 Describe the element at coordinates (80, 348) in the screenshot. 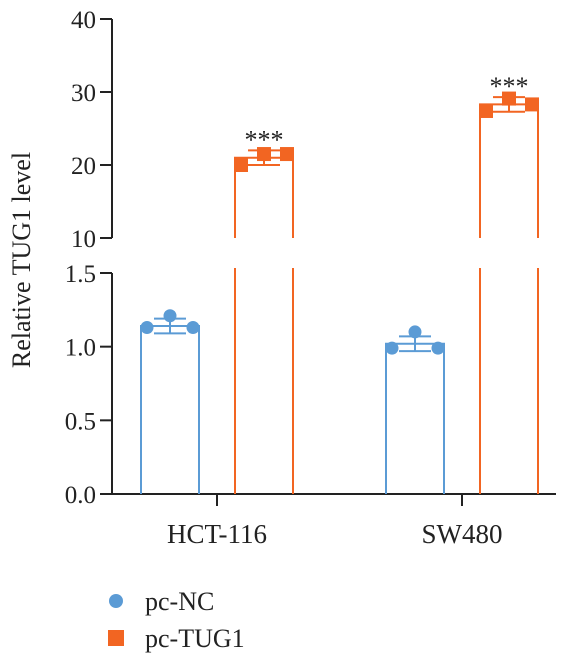

I see `y-tick-label: 1.0` at that location.